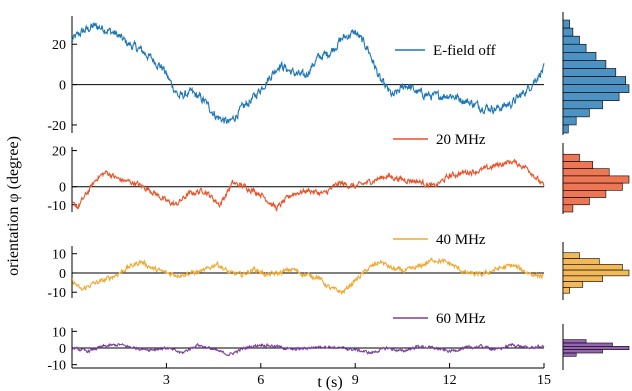  What do you see at coordinates (260, 380) in the screenshot?
I see `x-tick-label: 6` at bounding box center [260, 380].